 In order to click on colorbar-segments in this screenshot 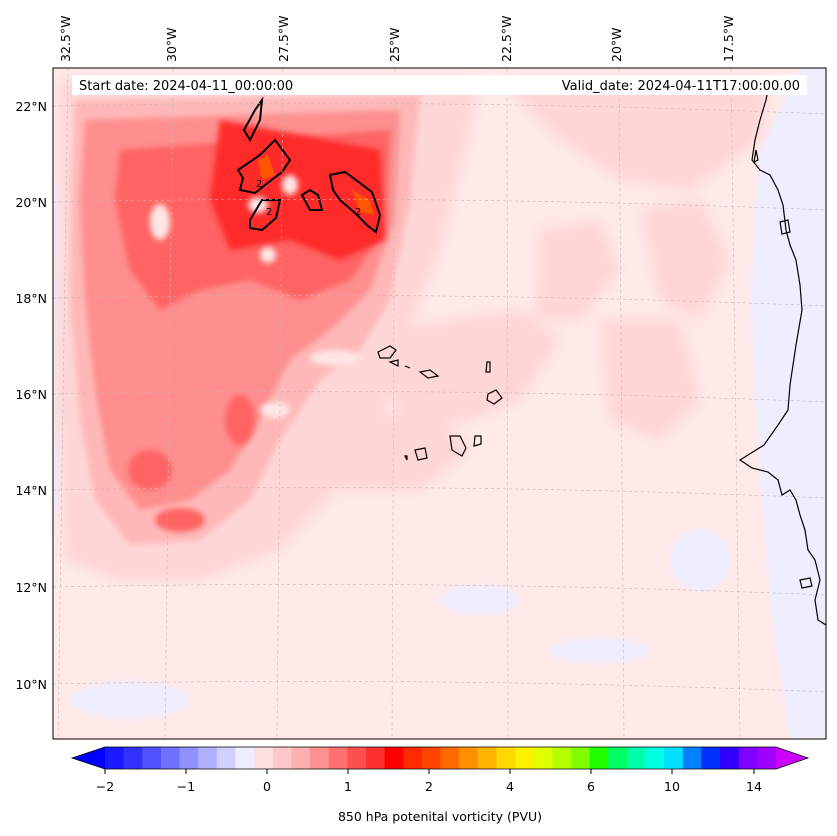, I will do `click(441, 758)`.